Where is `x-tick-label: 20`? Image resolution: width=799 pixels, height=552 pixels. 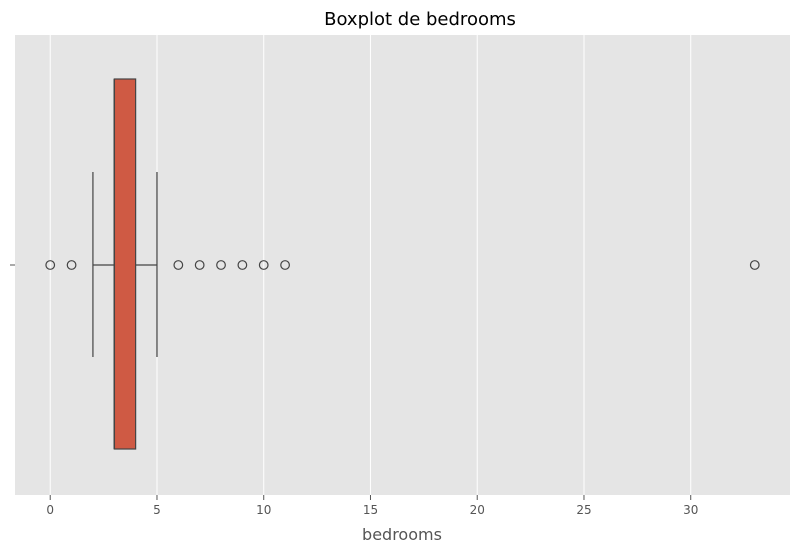 x-tick-label: 20 is located at coordinates (477, 510).